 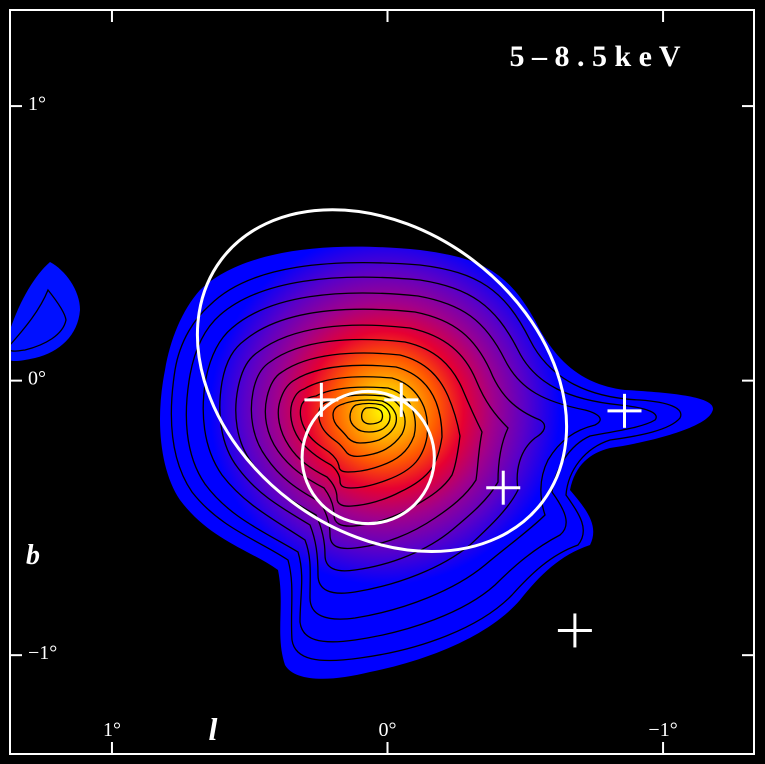 What do you see at coordinates (594, 56) in the screenshot?
I see `plot-title: 5 – 8 . 5 k e V` at bounding box center [594, 56].